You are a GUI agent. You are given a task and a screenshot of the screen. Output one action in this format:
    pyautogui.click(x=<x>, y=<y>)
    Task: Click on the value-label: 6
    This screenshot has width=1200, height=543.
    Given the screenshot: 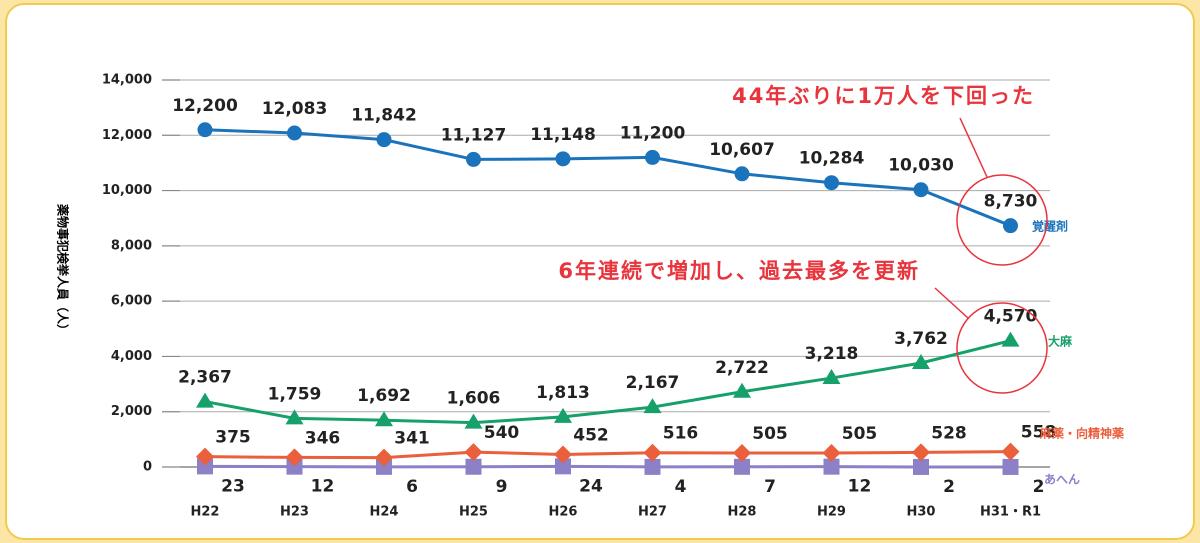 What is the action you would take?
    pyautogui.click(x=412, y=487)
    